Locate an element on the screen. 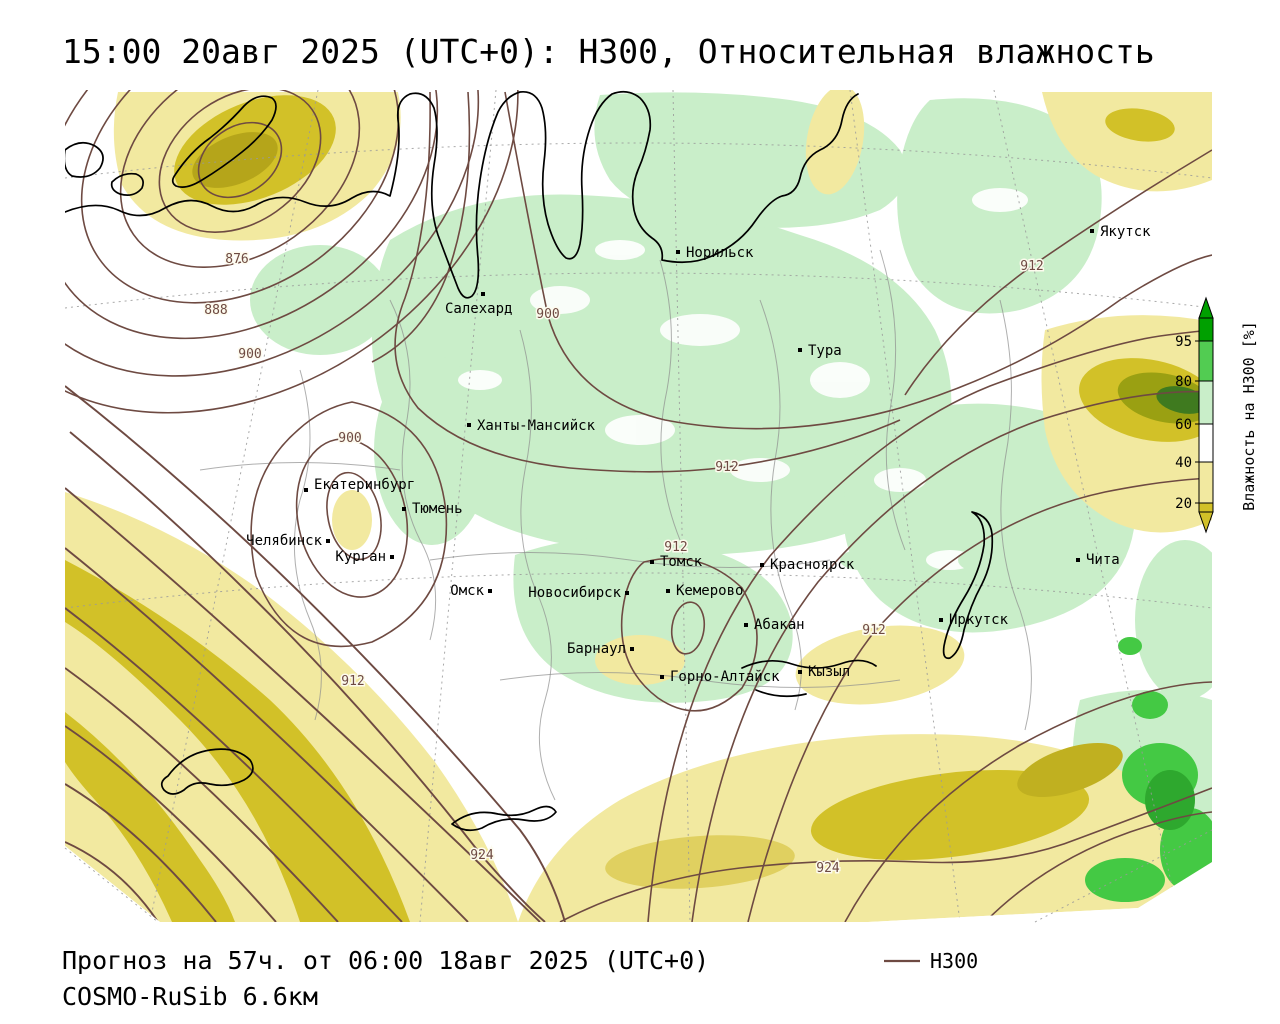 This screenshot has height=1024, width=1280. shade-olive-bottom2 is located at coordinates (1070, 770).